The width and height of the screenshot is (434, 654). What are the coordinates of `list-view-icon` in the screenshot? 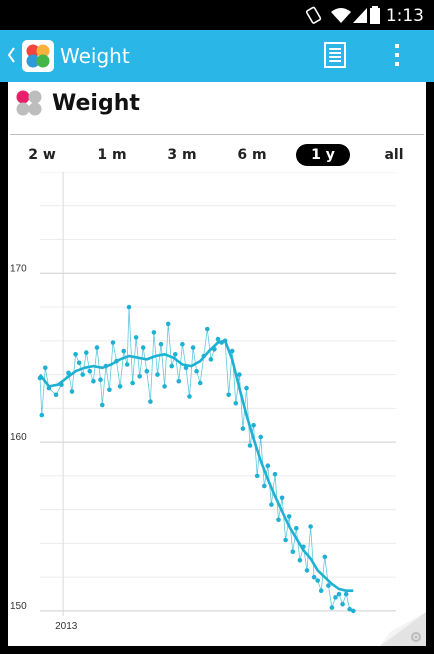 It's located at (335, 55).